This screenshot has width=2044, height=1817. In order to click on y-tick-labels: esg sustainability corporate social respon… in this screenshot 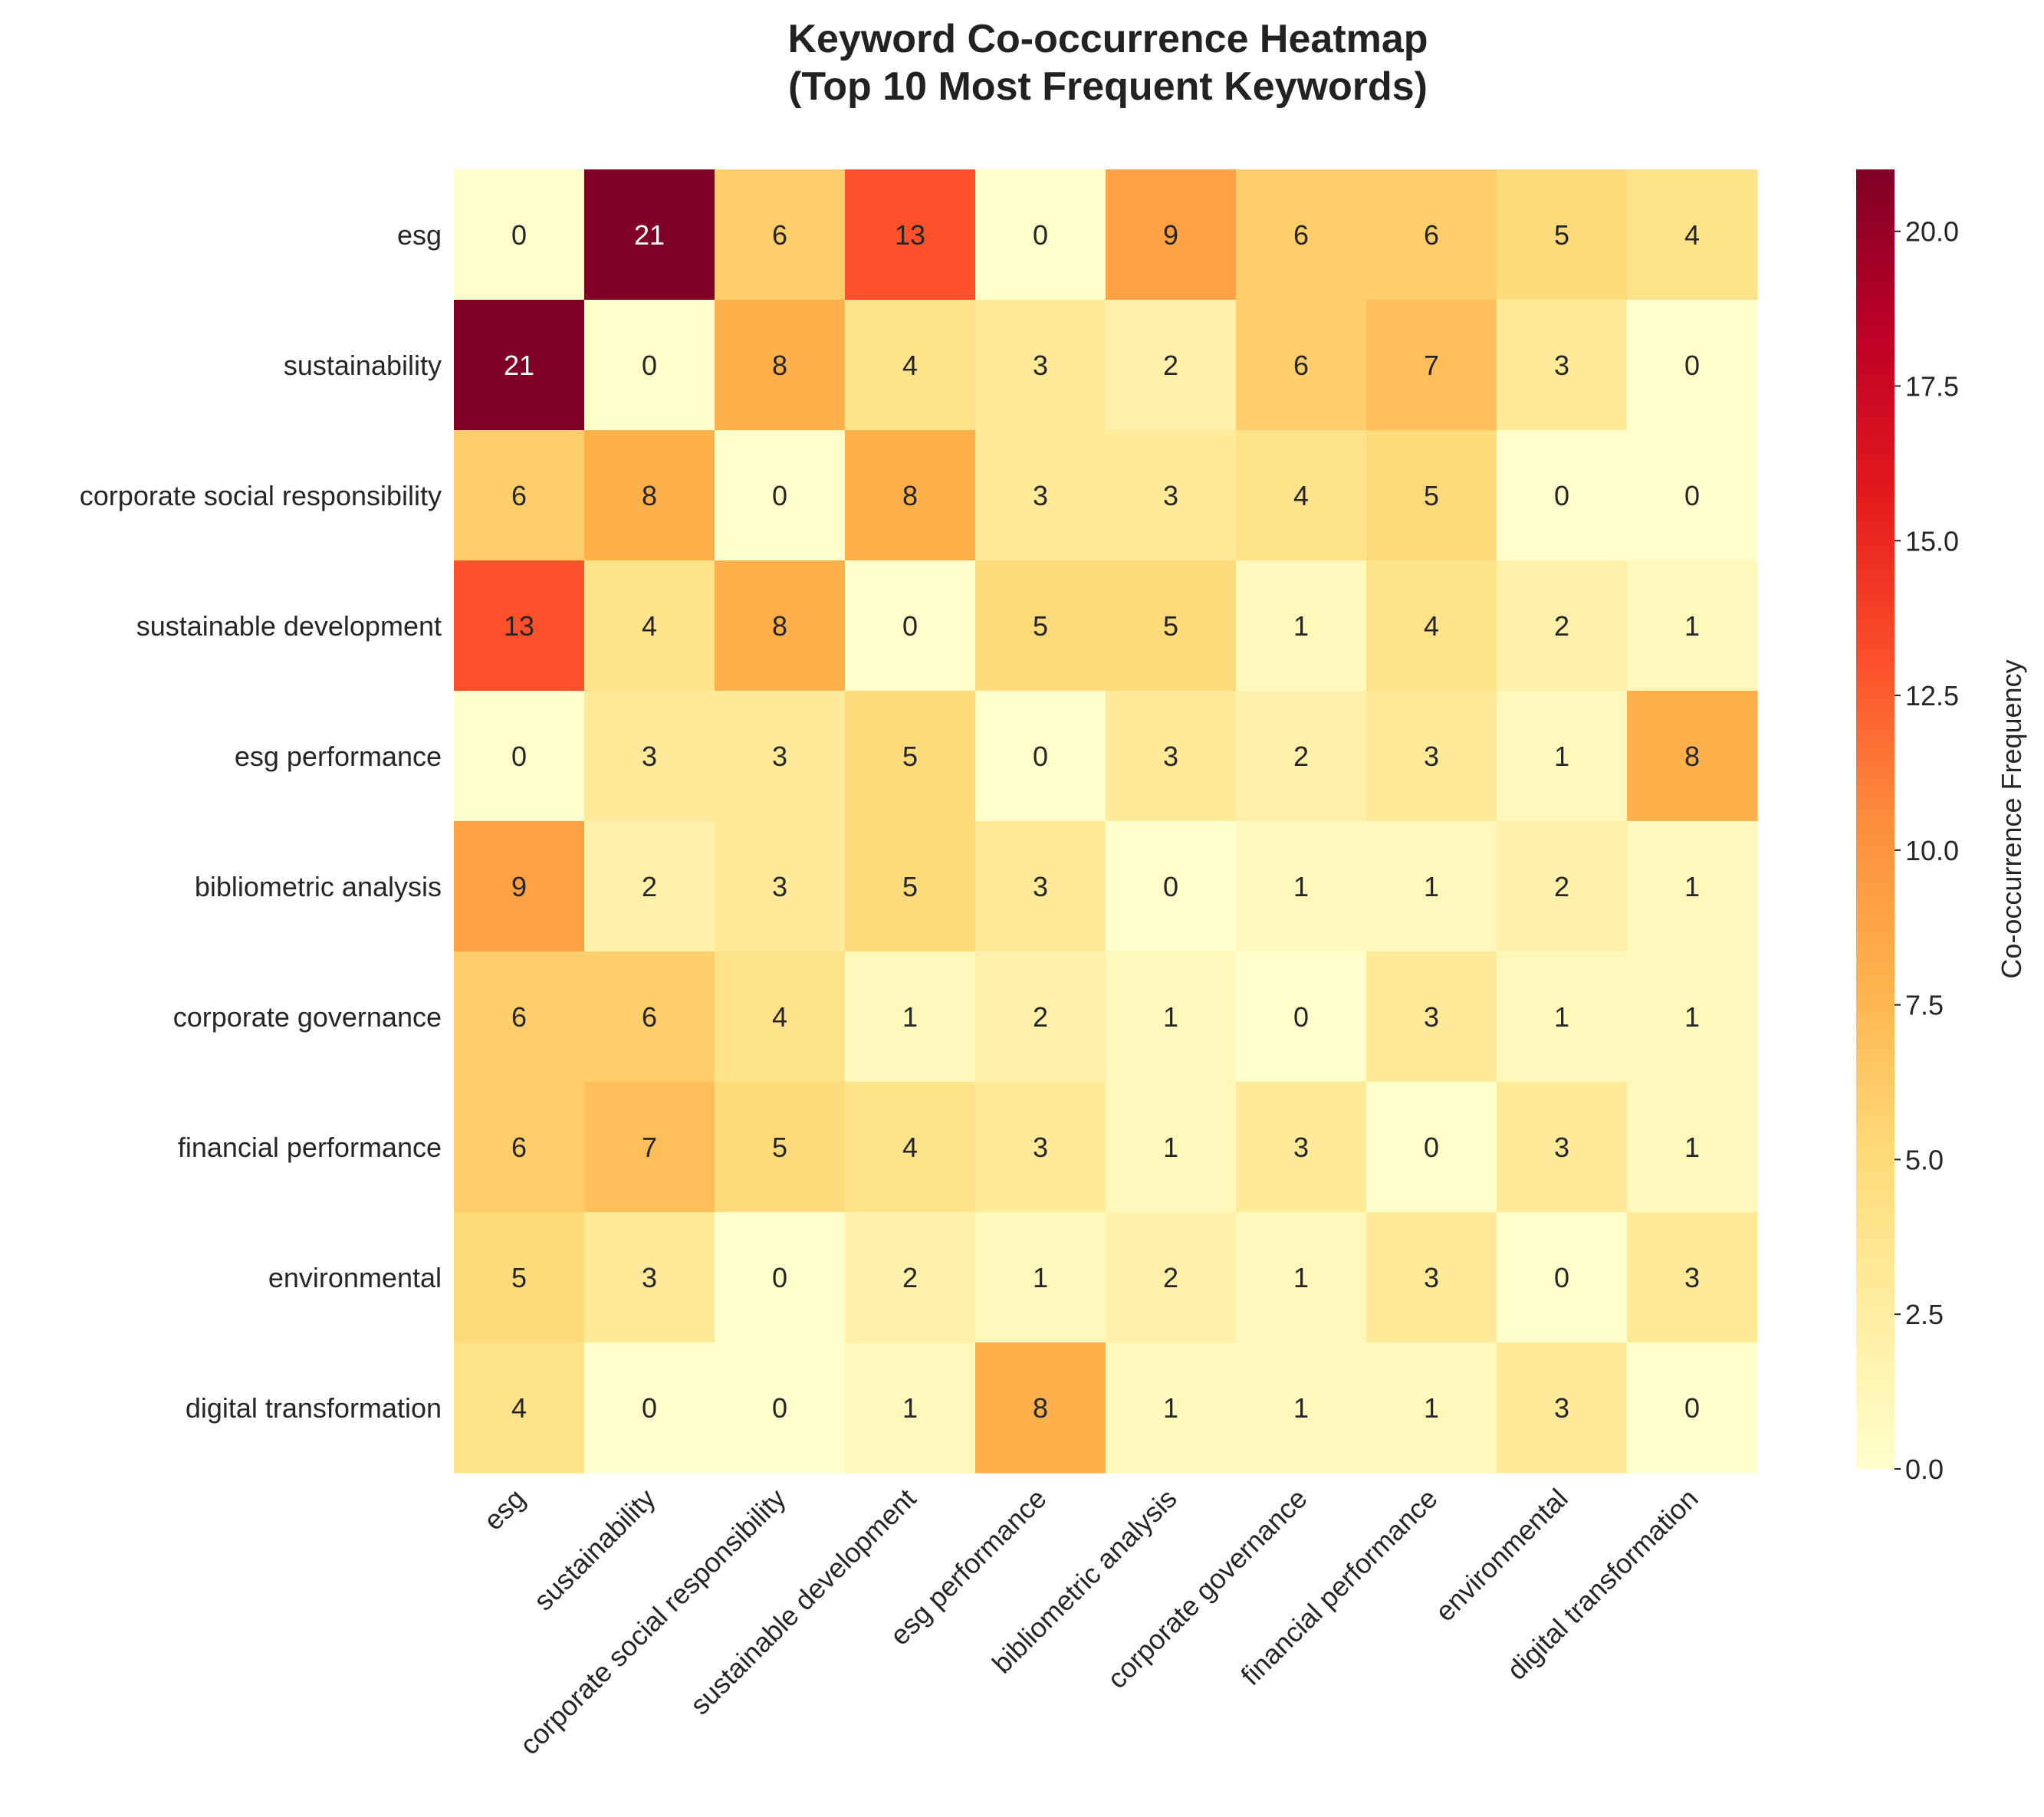, I will do `click(261, 821)`.